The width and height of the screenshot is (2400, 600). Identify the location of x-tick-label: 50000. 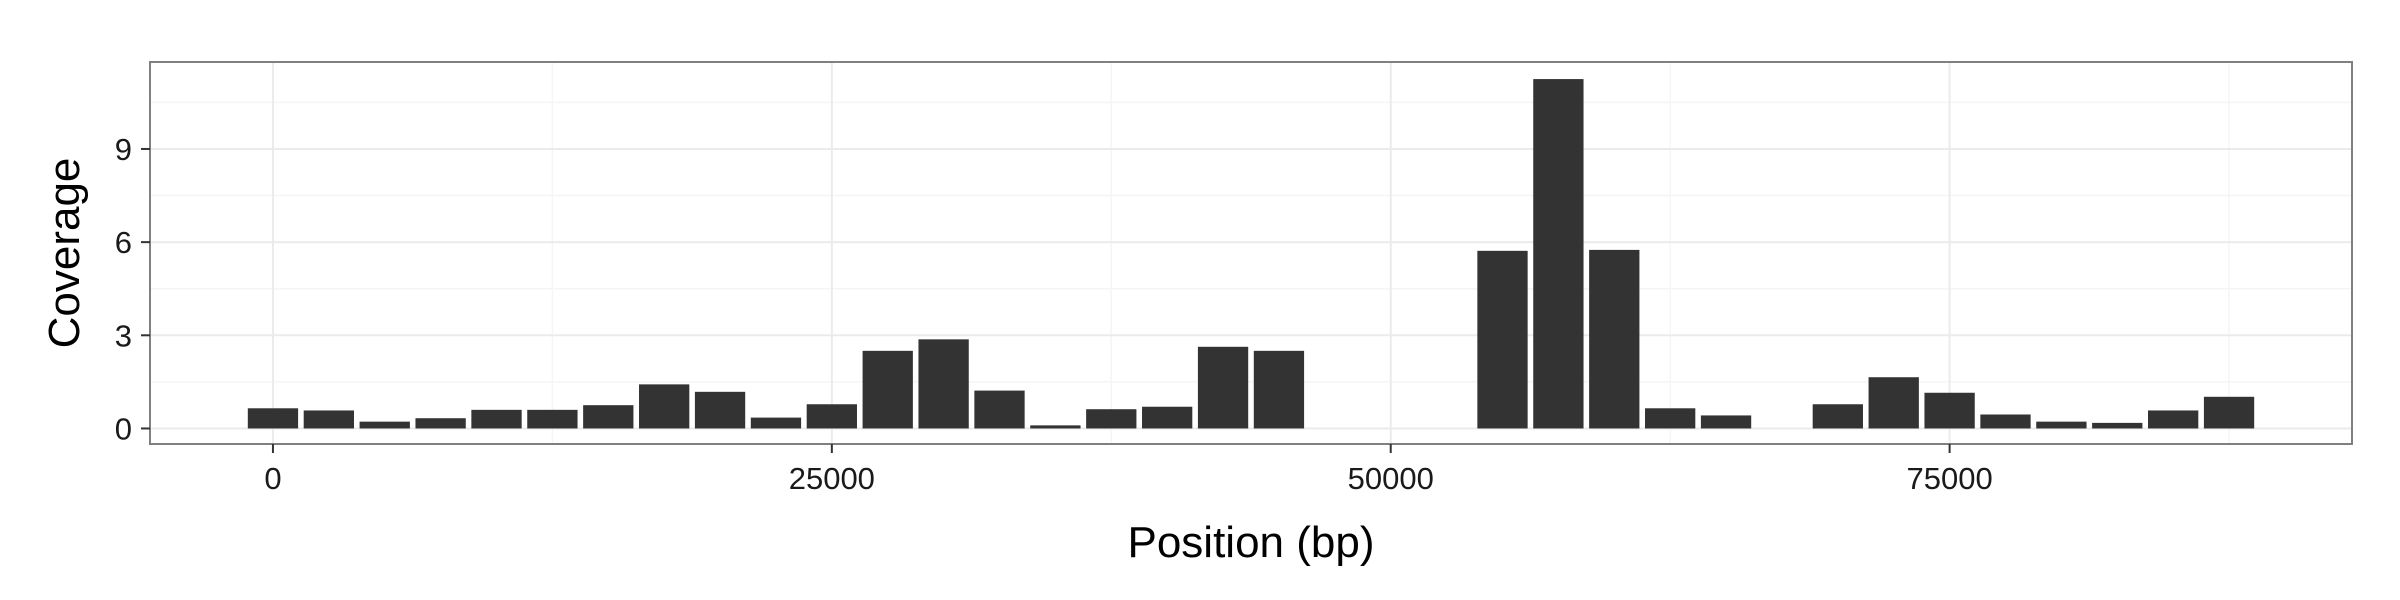
(1391, 478).